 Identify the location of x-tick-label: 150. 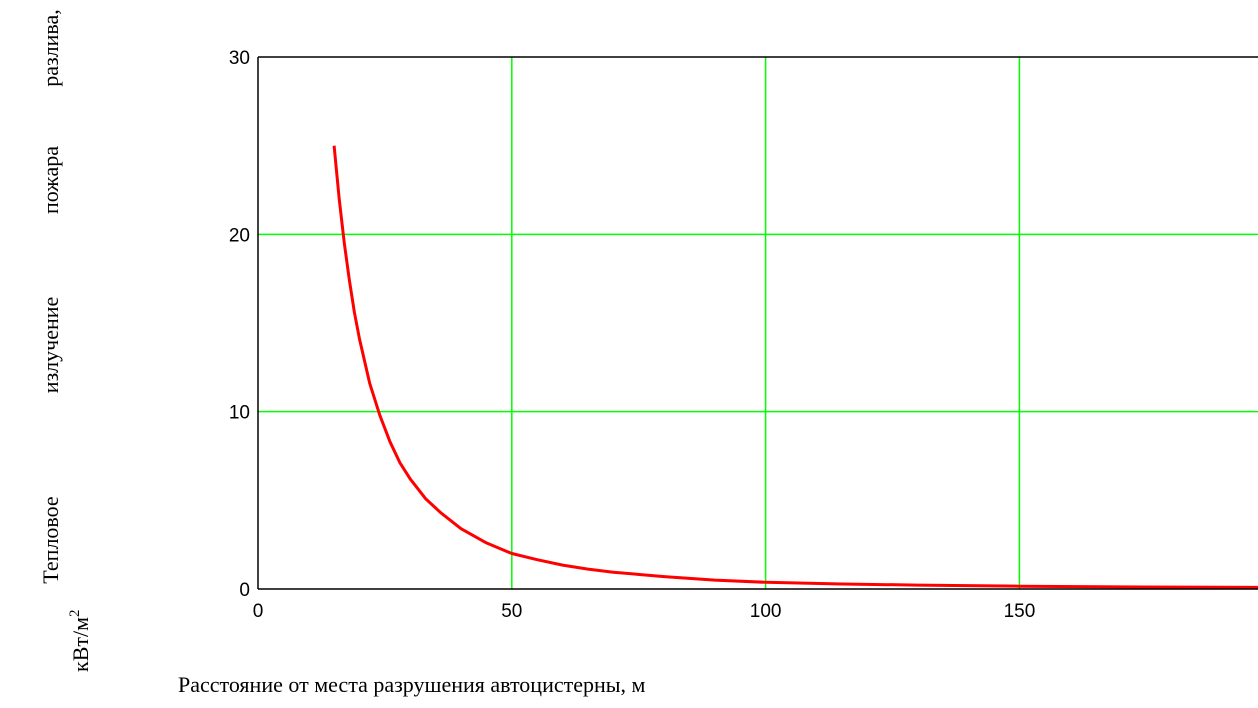
(1020, 611).